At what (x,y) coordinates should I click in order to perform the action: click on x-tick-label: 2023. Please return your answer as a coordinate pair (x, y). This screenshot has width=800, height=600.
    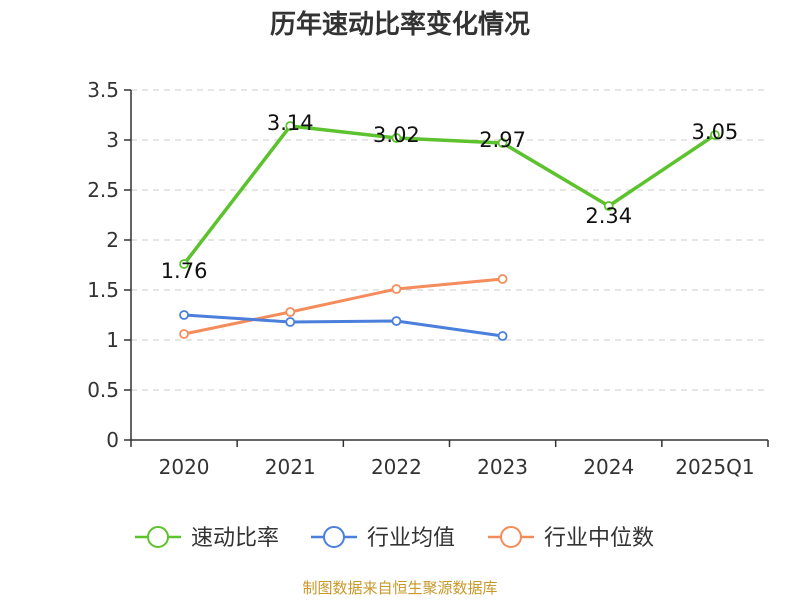
    Looking at the image, I should click on (502, 467).